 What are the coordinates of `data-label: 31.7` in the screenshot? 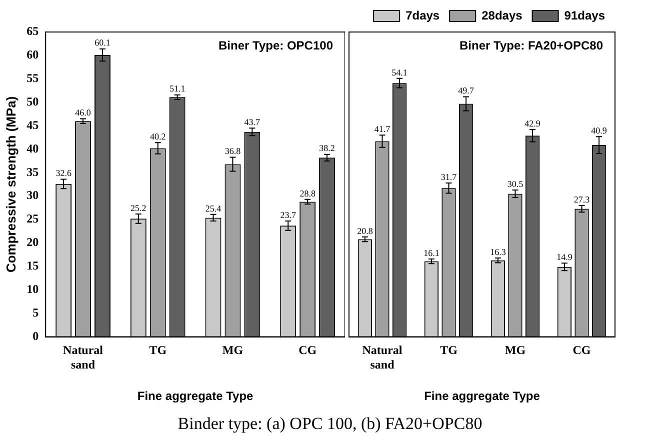 It's located at (449, 177).